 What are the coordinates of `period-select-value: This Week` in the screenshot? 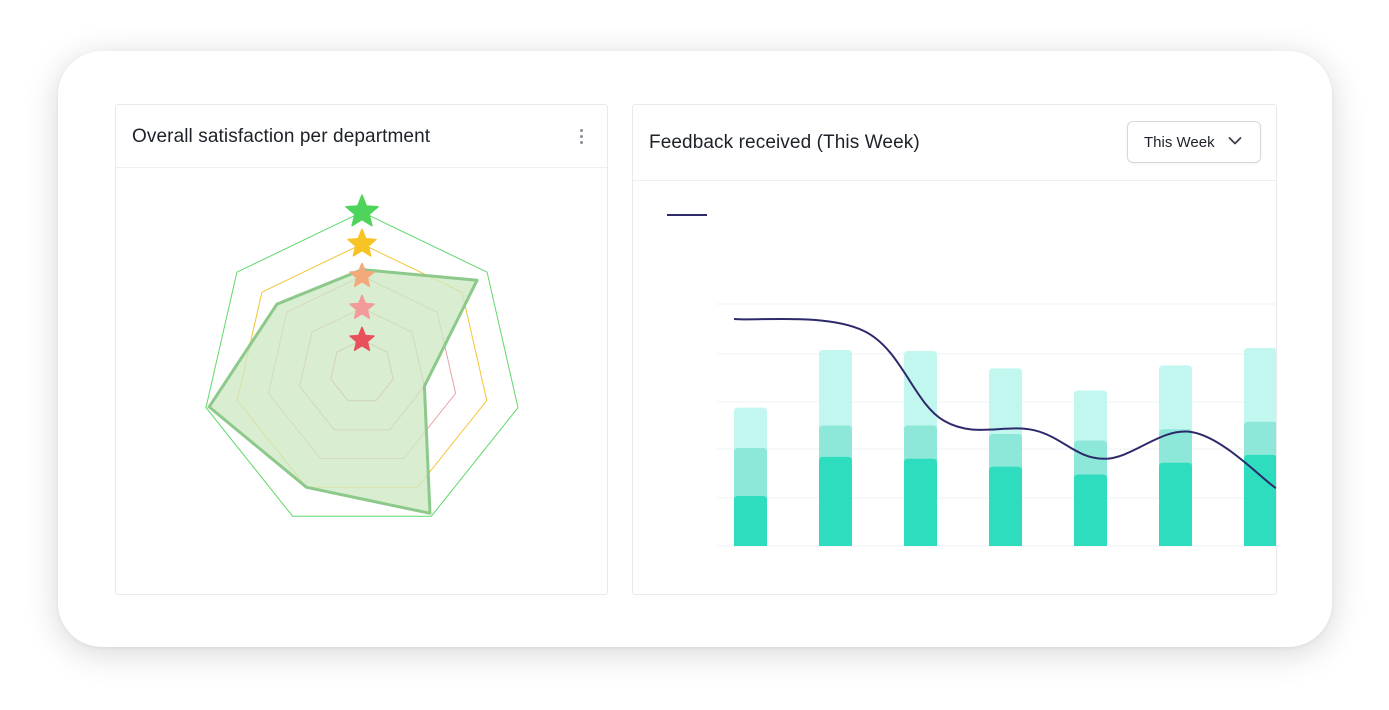 It's located at (1179, 142).